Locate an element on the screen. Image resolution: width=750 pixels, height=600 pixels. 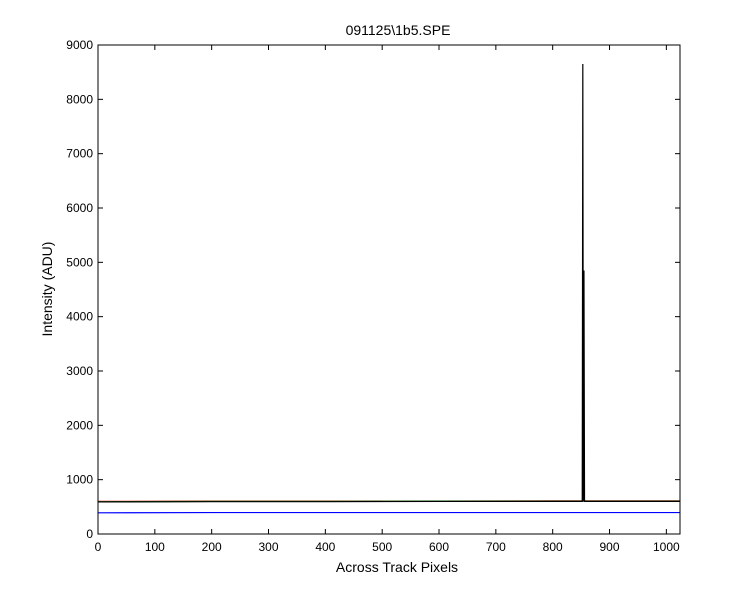
x-tick-label: 600 is located at coordinates (439, 547).